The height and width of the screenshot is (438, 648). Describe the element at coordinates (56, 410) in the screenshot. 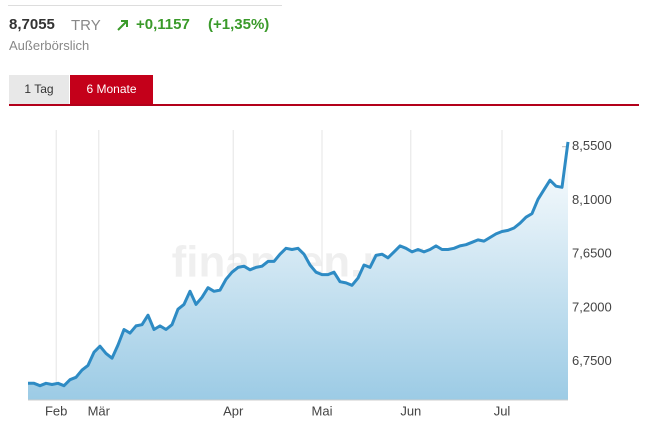

I see `x-tick-label: Feb` at that location.